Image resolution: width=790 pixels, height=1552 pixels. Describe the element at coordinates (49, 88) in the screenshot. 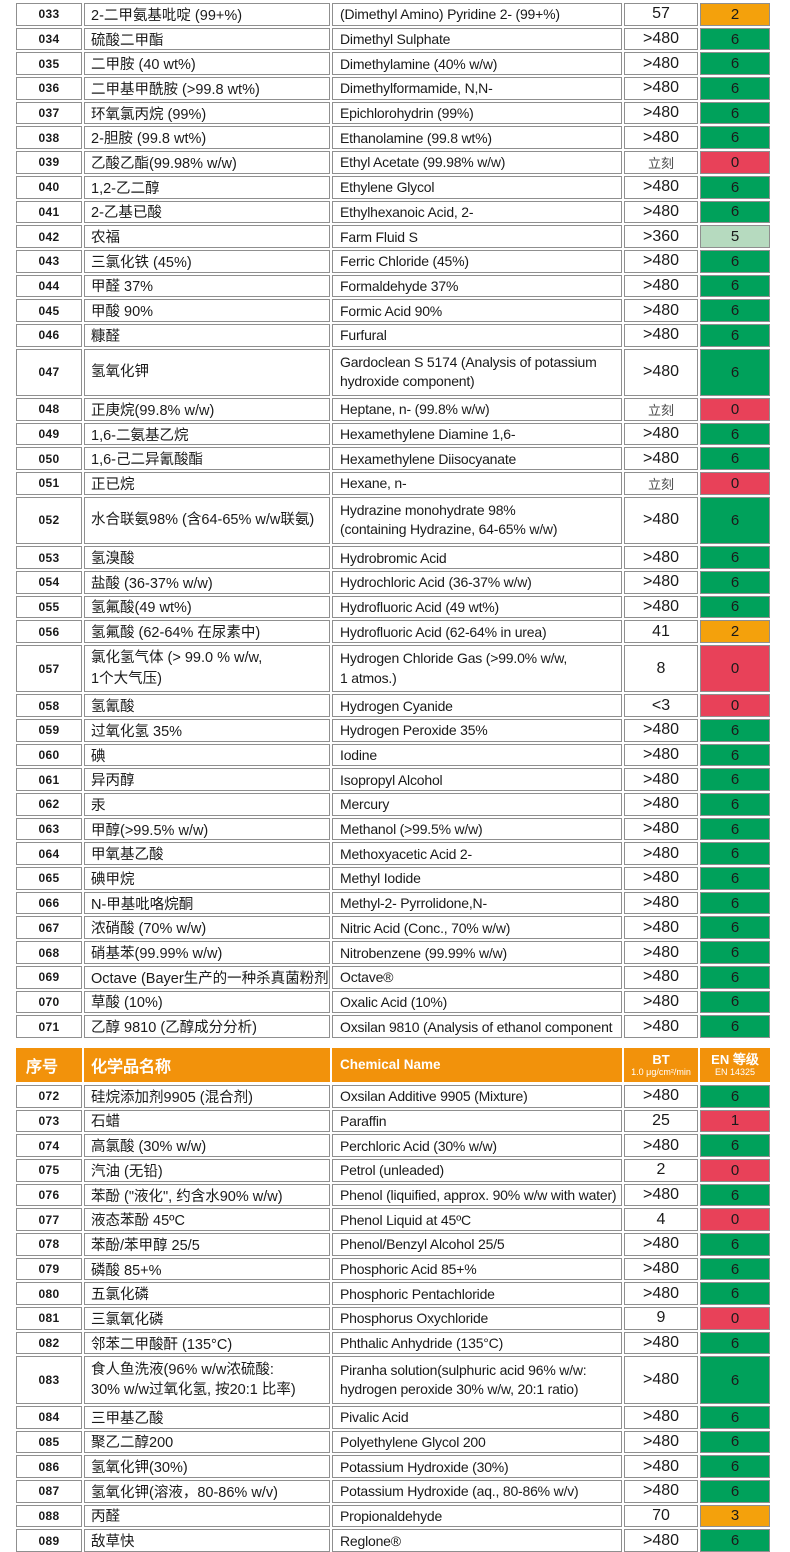

I see `row-number: 036` at that location.